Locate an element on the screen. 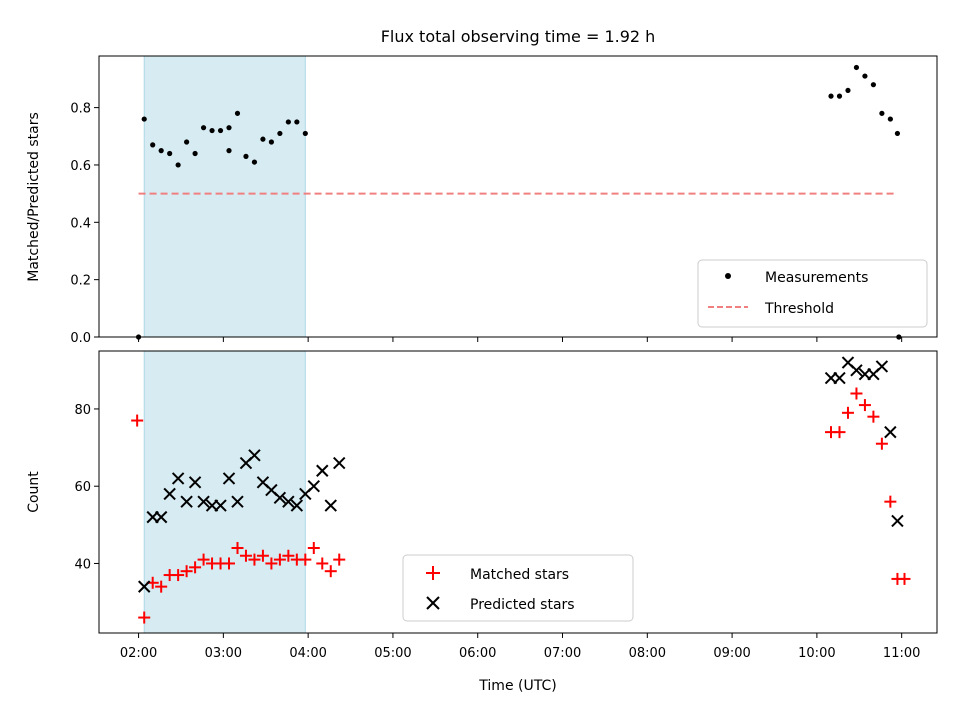 This screenshot has width=960, height=720. y-tick-label: 0.0 is located at coordinates (80, 338).